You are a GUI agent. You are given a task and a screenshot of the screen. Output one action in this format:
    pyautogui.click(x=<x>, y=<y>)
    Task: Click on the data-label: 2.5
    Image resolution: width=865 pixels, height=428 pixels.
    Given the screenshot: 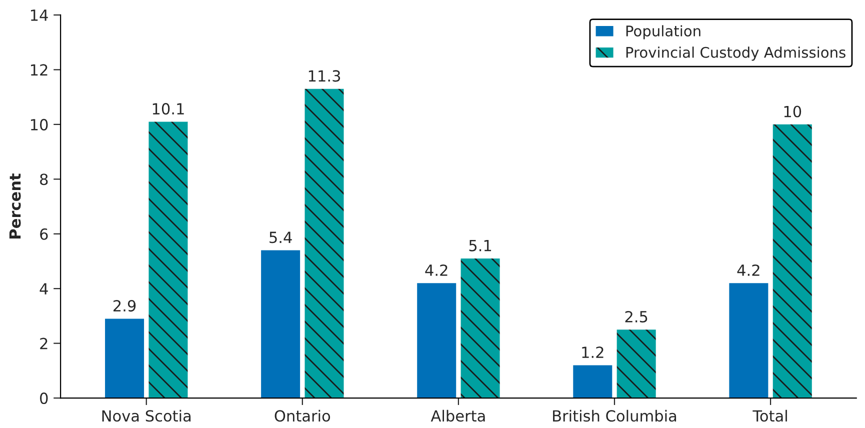 What is the action you would take?
    pyautogui.click(x=636, y=316)
    